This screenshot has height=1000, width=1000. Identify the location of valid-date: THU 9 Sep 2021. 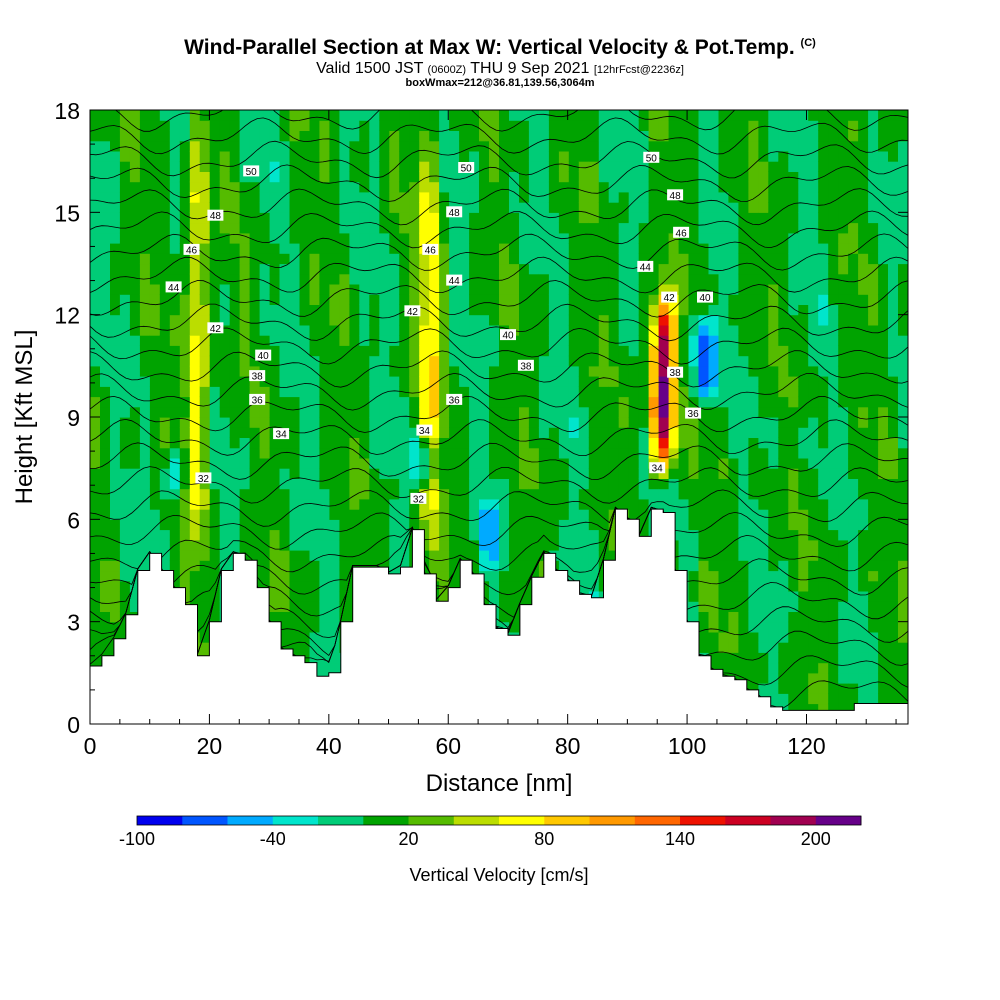
(530, 68).